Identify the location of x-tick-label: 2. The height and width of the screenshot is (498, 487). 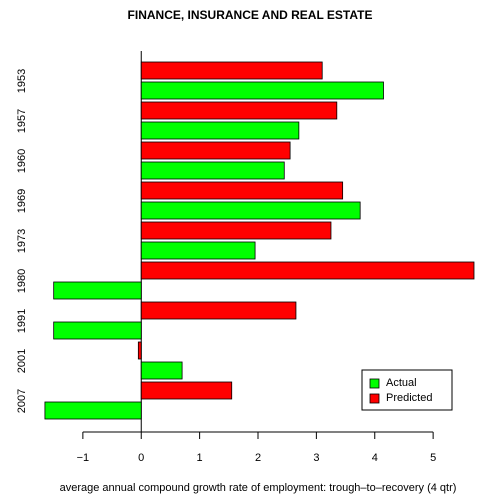
(258, 458).